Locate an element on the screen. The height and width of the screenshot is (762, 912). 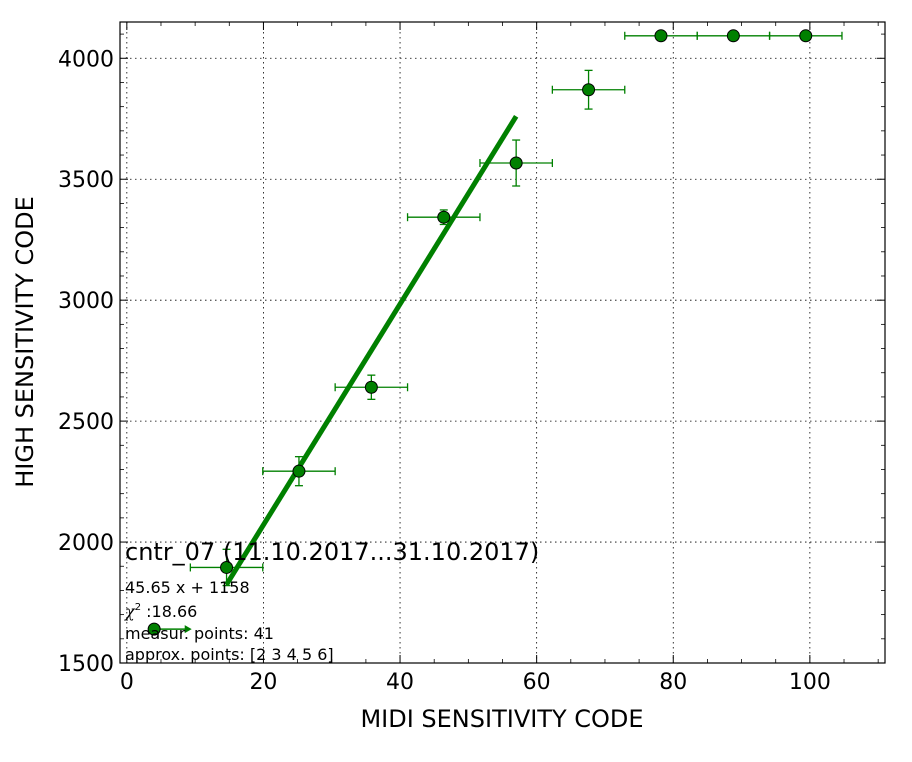
approx-points-label: approx. points: [2 3 4 5 6] is located at coordinates (229, 654).